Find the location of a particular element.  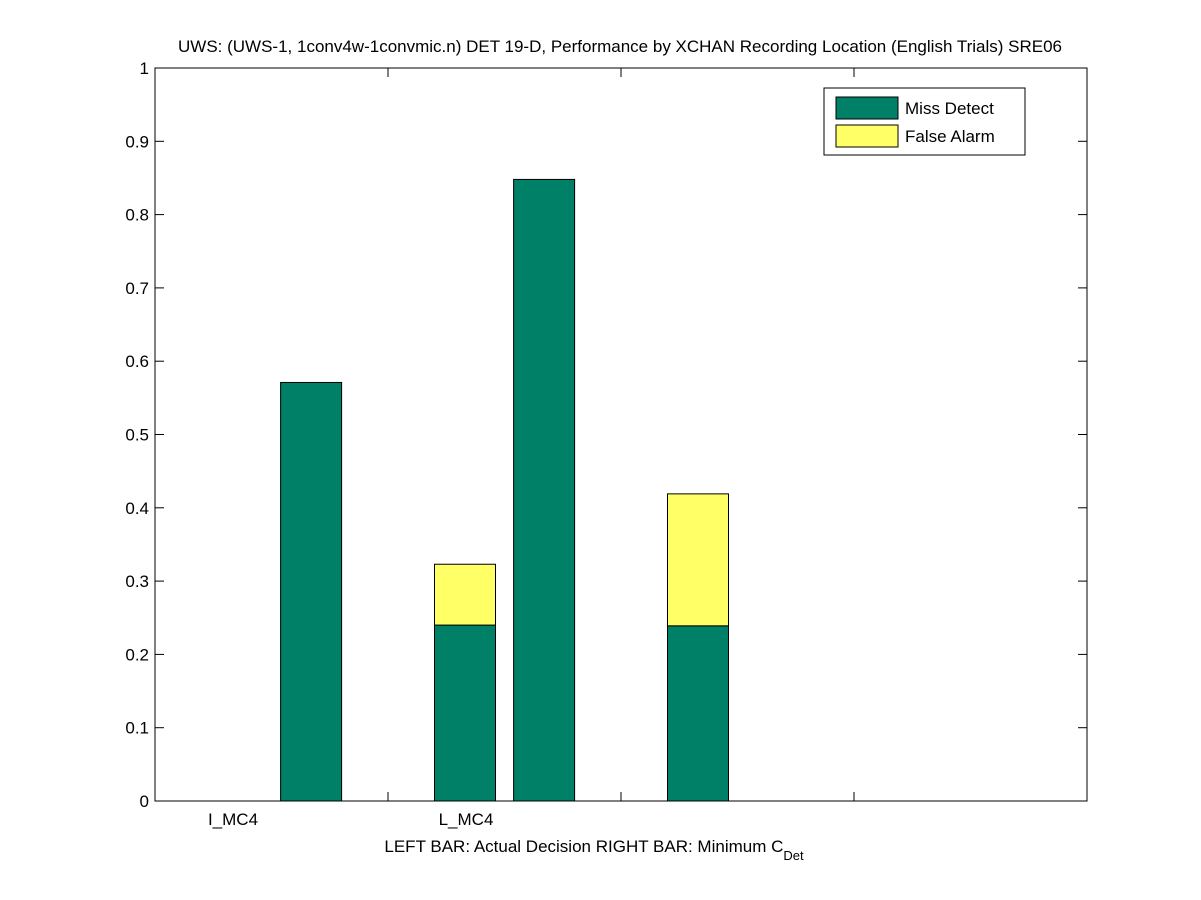

bar-miss-detect-l-mc4-actual is located at coordinates (544, 490).